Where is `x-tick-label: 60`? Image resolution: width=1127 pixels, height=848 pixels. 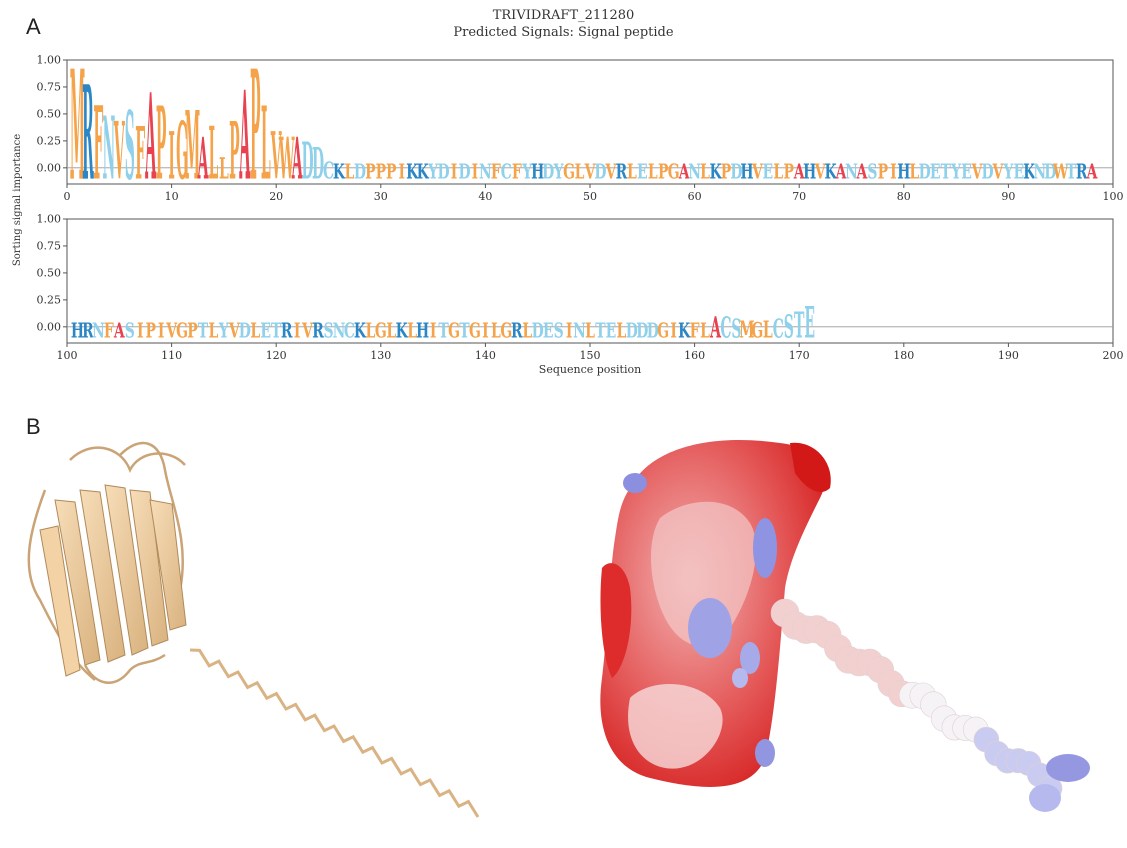 x-tick-label: 60 is located at coordinates (695, 196).